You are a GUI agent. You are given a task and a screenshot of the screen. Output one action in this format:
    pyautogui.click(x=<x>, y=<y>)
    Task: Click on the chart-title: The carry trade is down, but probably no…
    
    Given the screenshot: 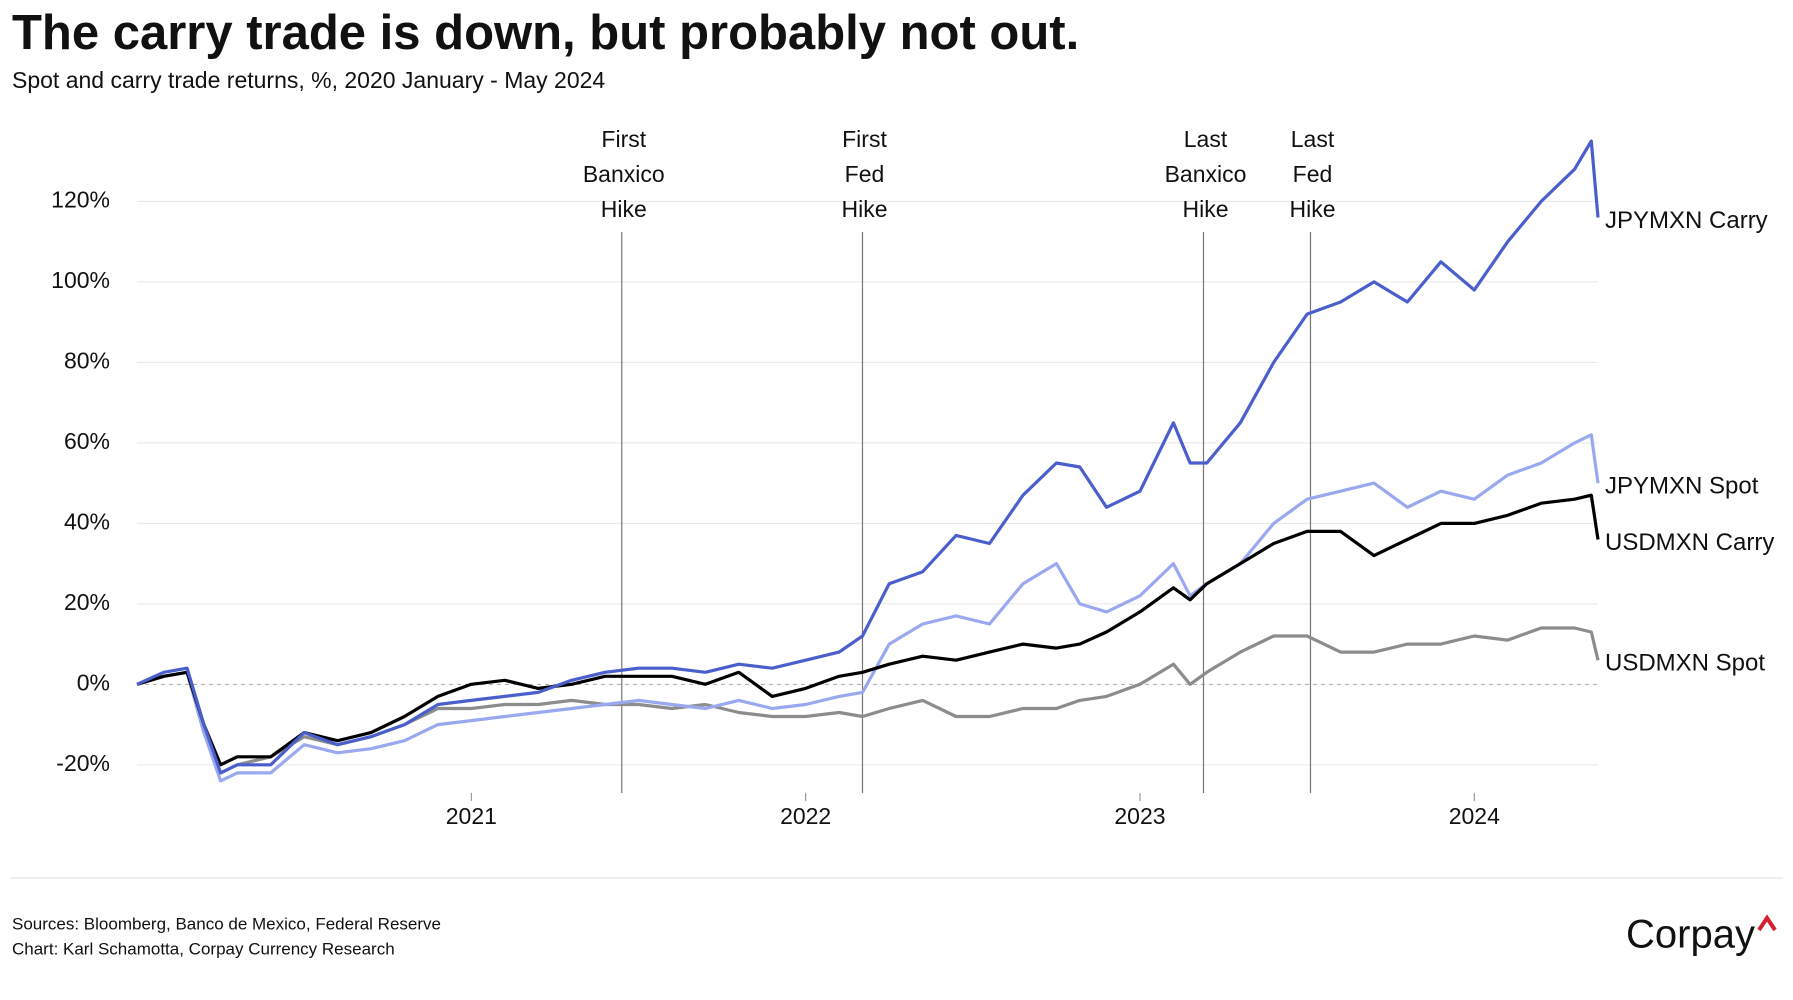 What is the action you would take?
    pyautogui.click(x=545, y=33)
    